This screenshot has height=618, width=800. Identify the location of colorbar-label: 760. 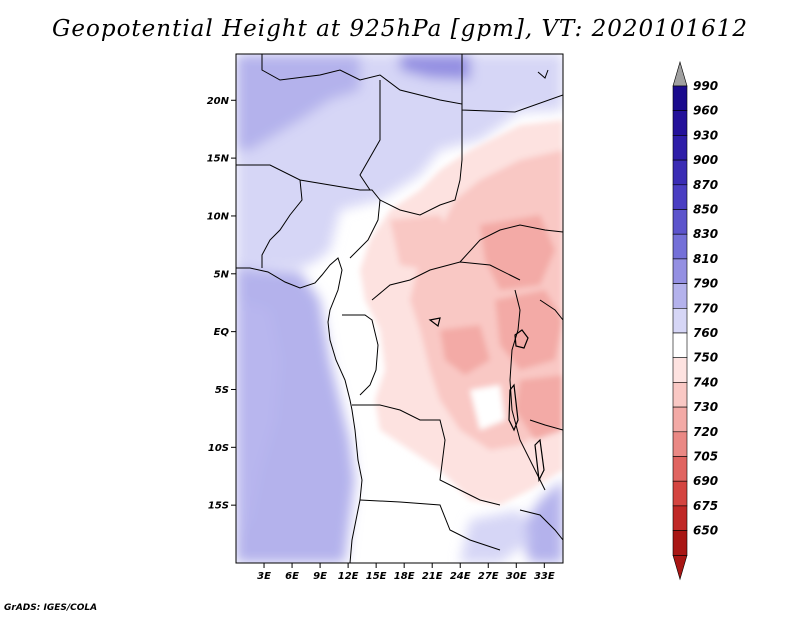
(705, 333).